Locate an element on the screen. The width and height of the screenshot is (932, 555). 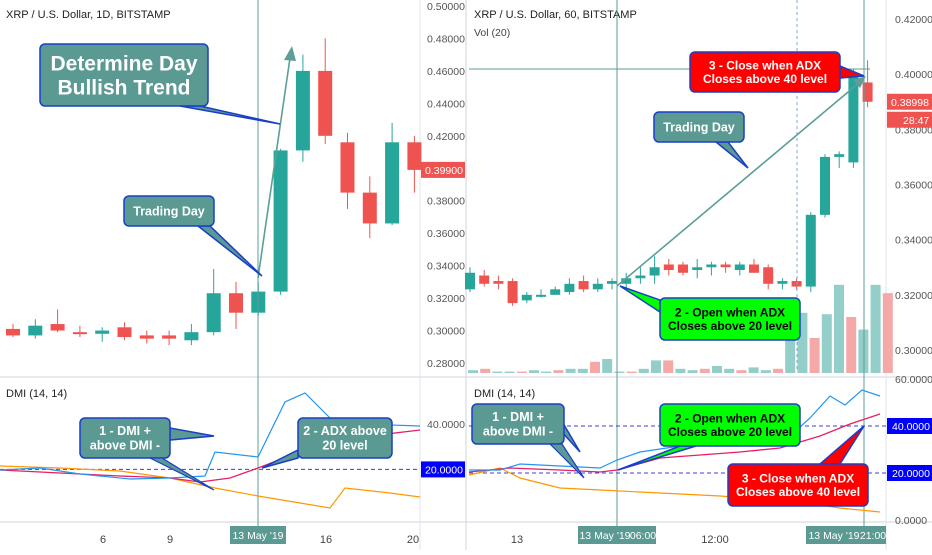
callout-open20-top-fill is located at coordinates (730, 319).